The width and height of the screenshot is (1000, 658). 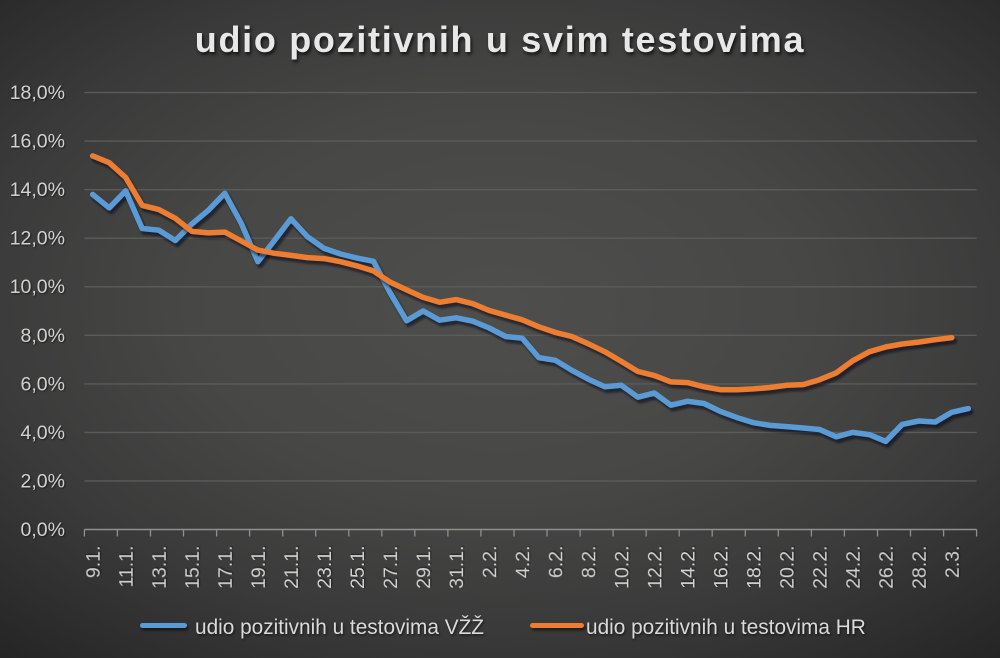 I want to click on svg-text: 10.2., so click(x=622, y=567).